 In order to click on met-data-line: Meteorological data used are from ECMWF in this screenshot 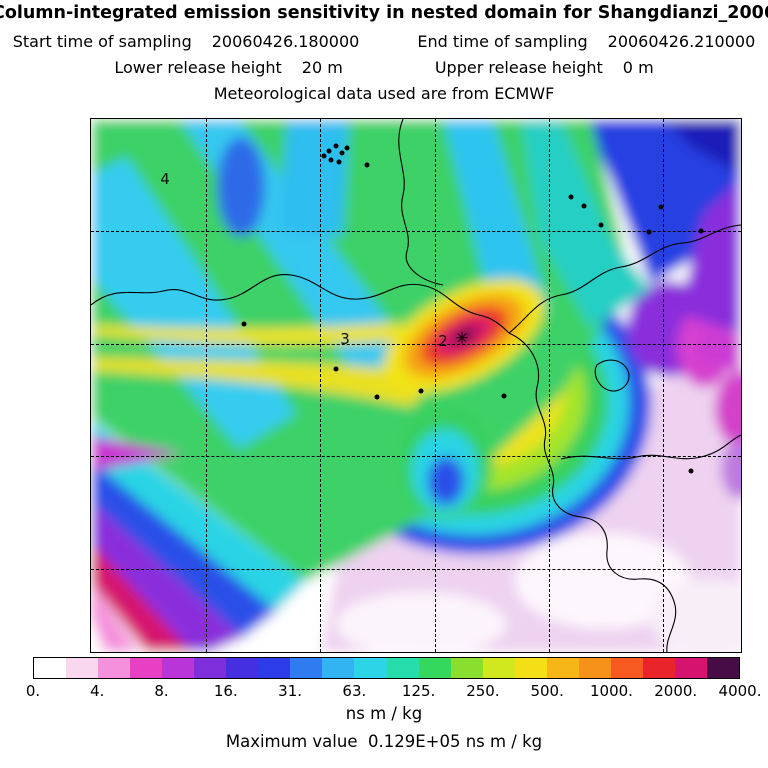, I will do `click(384, 93)`.